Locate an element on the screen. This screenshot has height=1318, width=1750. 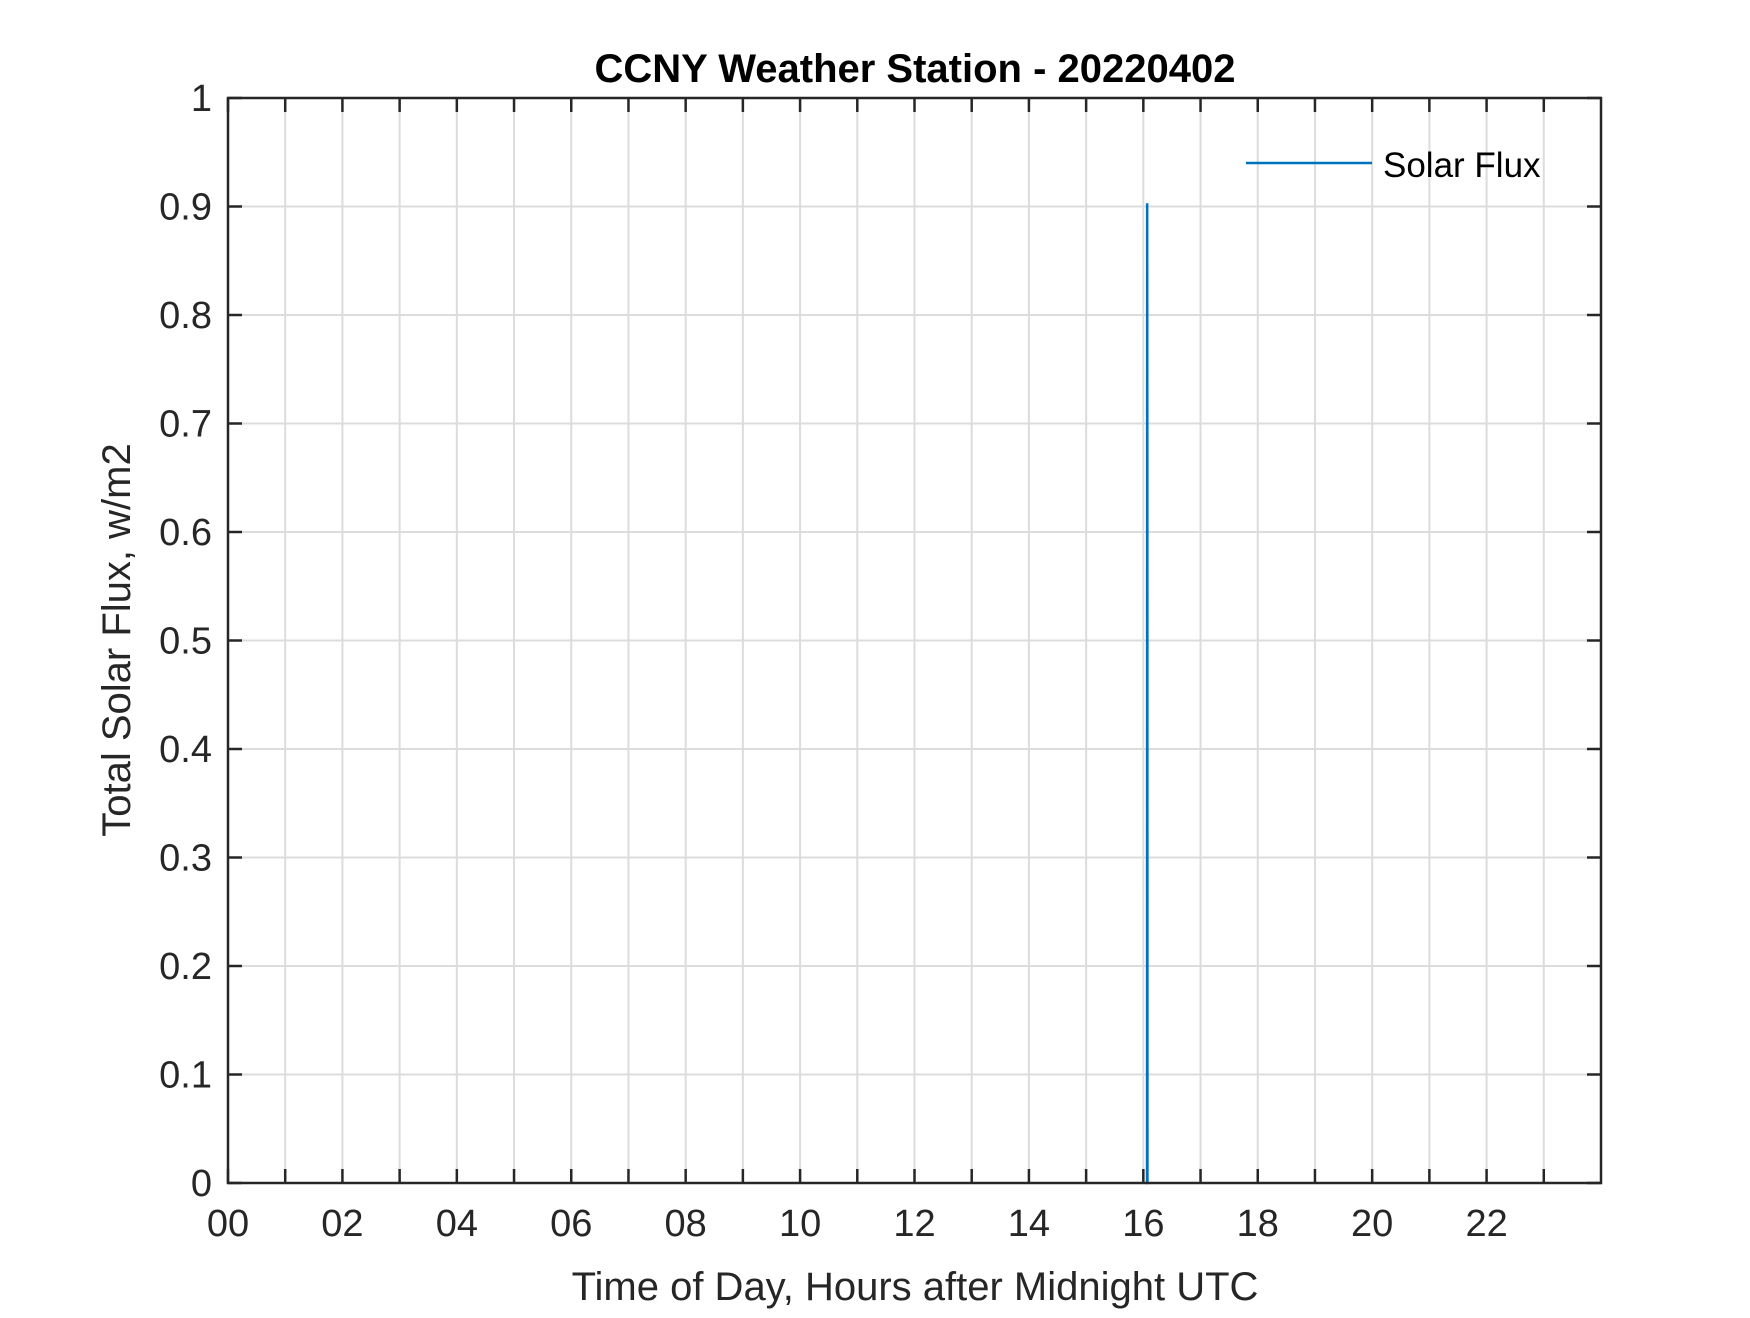
y-tick-label: 0.3 is located at coordinates (185, 859).